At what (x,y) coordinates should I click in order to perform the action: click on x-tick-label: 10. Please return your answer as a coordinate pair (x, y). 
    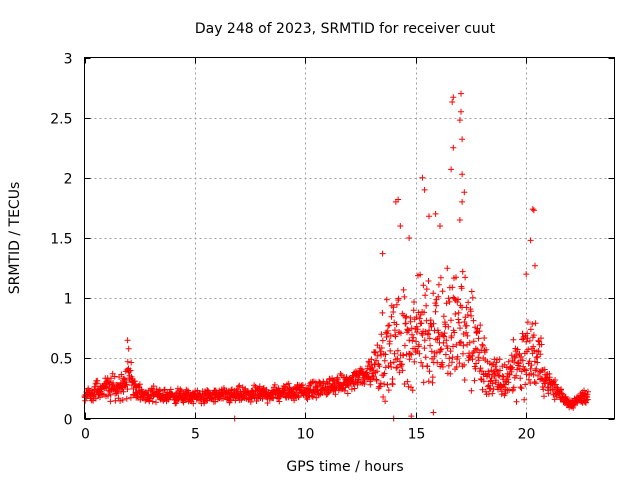
    Looking at the image, I should click on (306, 435).